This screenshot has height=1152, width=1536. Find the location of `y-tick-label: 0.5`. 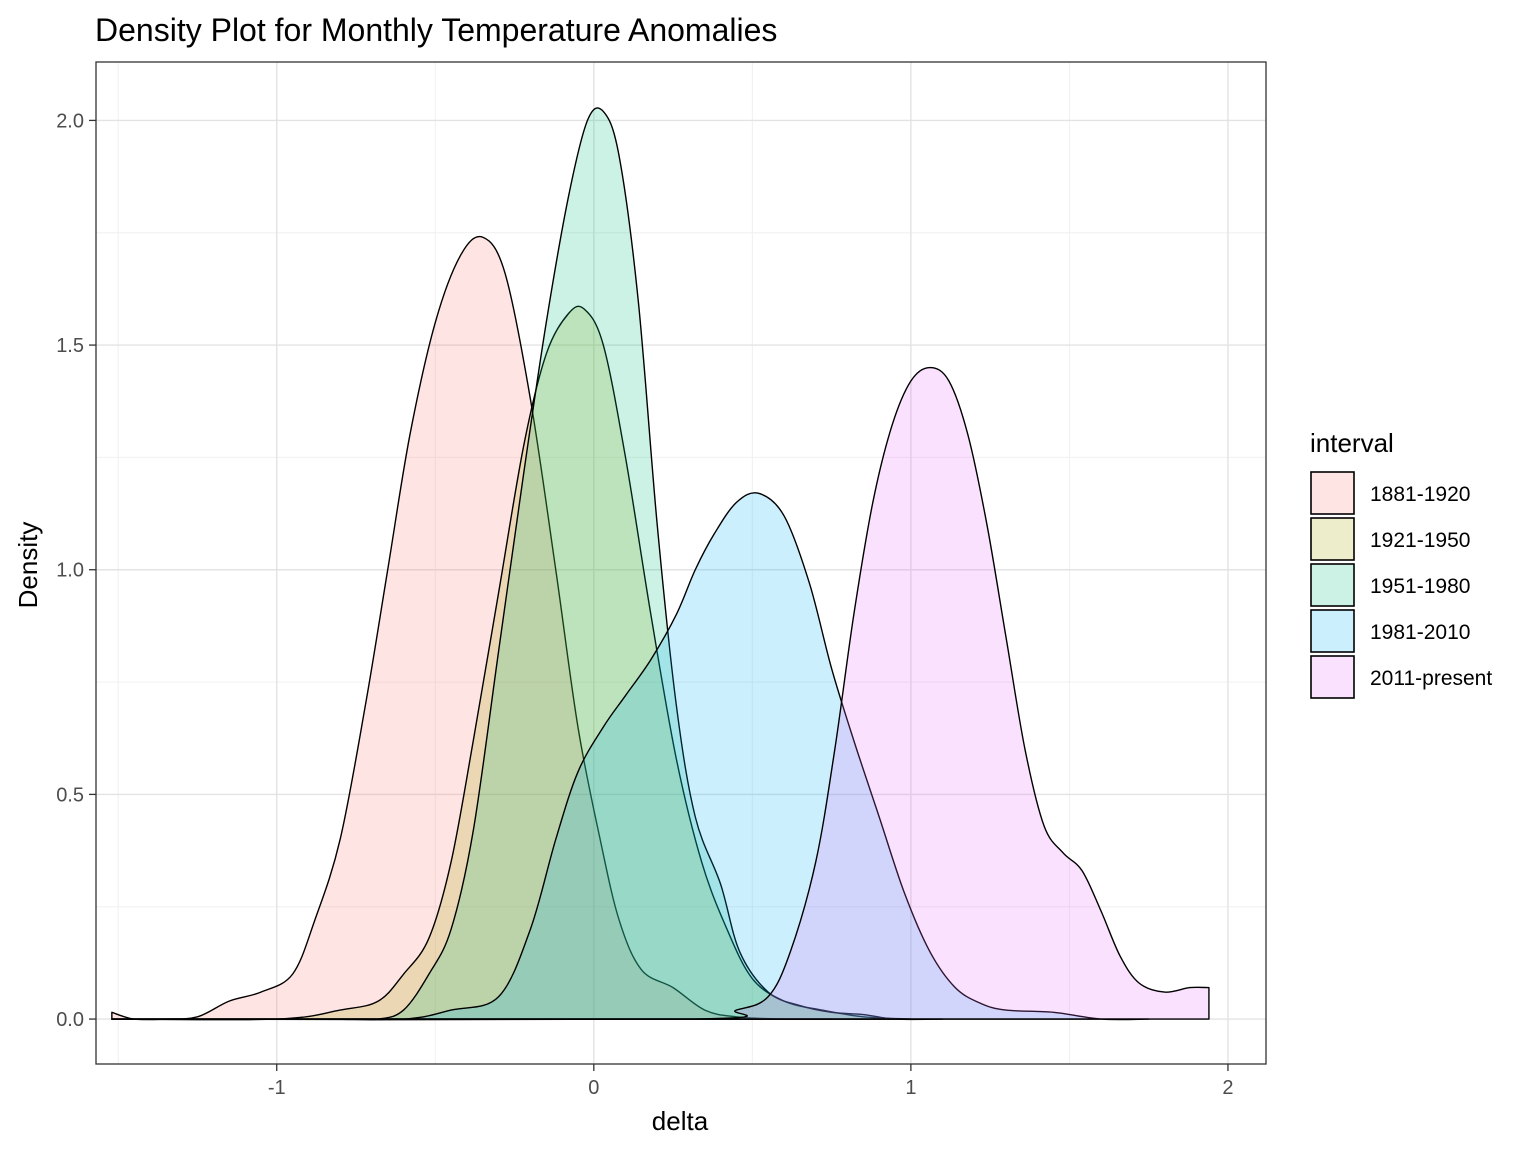

y-tick-label: 0.5 is located at coordinates (70, 795).